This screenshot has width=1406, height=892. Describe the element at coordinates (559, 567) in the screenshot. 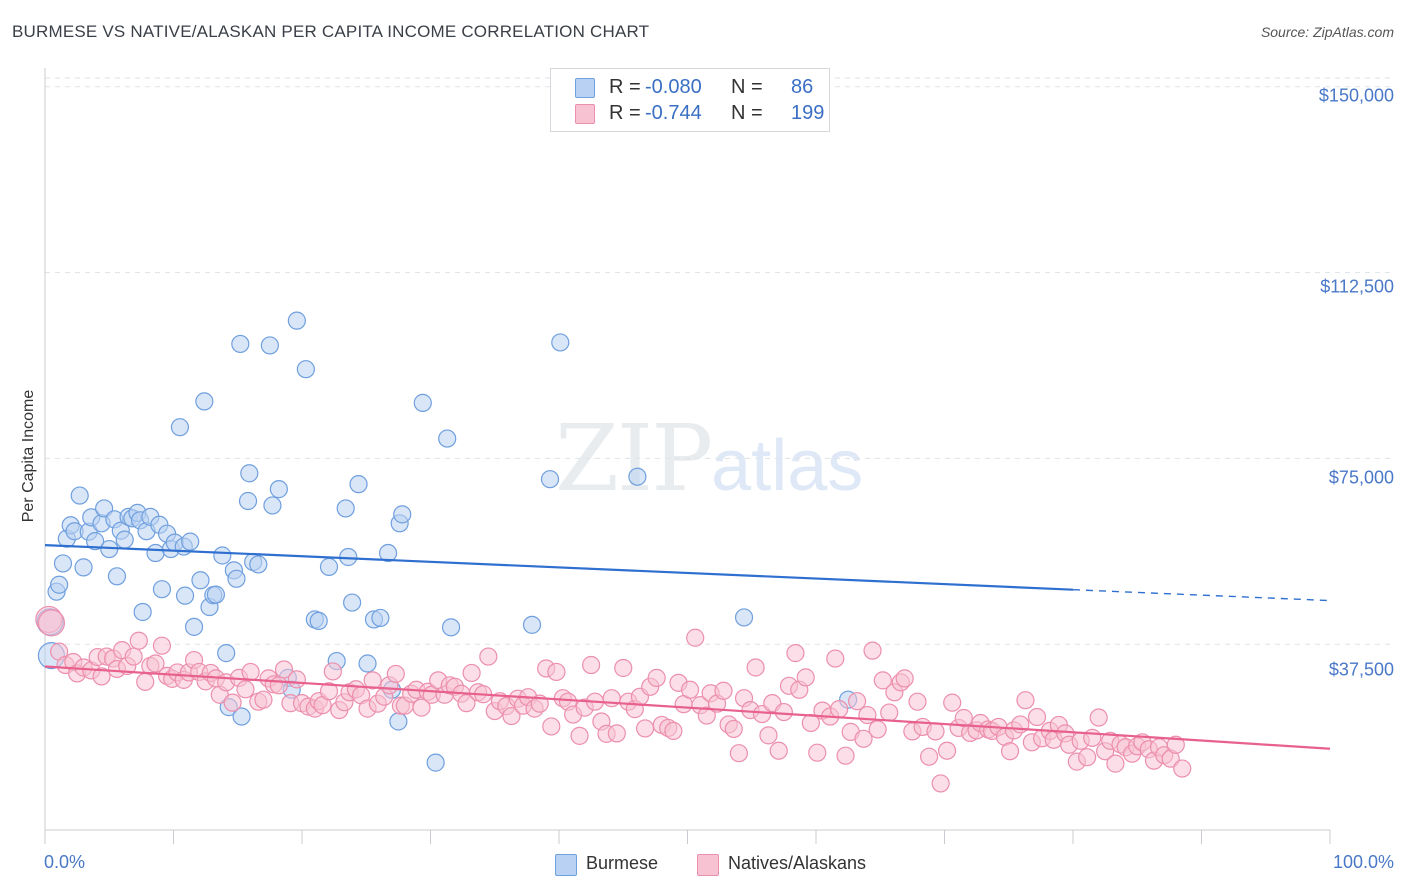

I see `burmese-trend-line` at that location.